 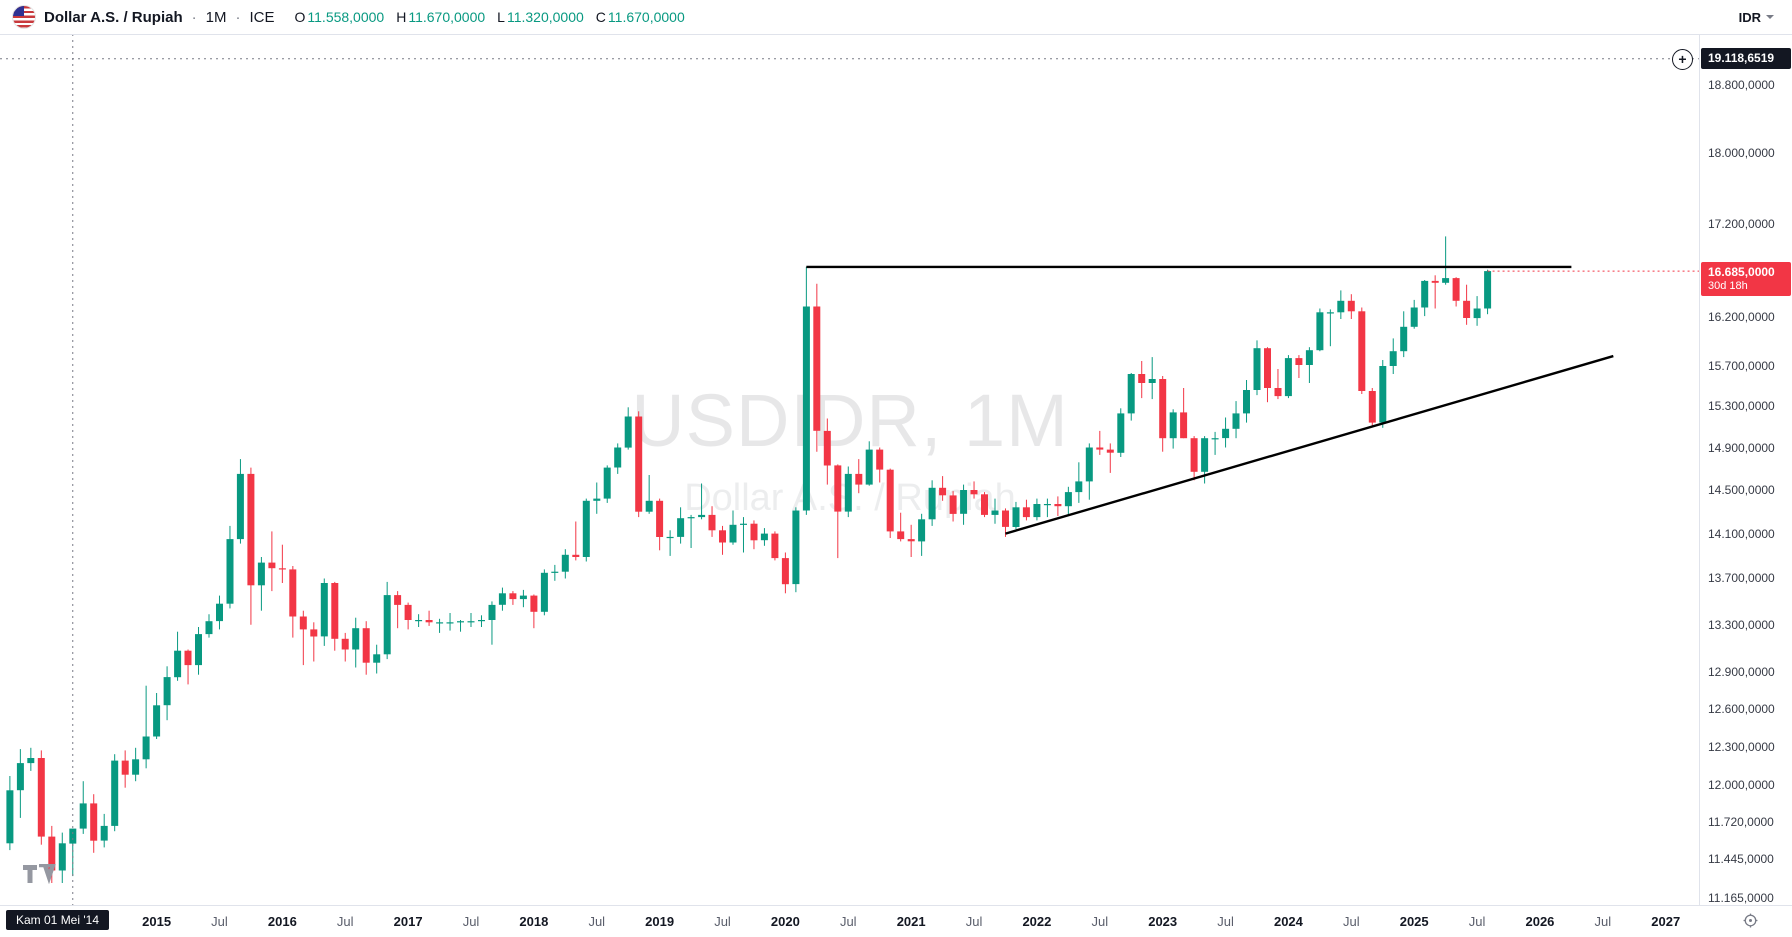 I want to click on ohlc-h: H 11.670,0000, so click(x=441, y=17).